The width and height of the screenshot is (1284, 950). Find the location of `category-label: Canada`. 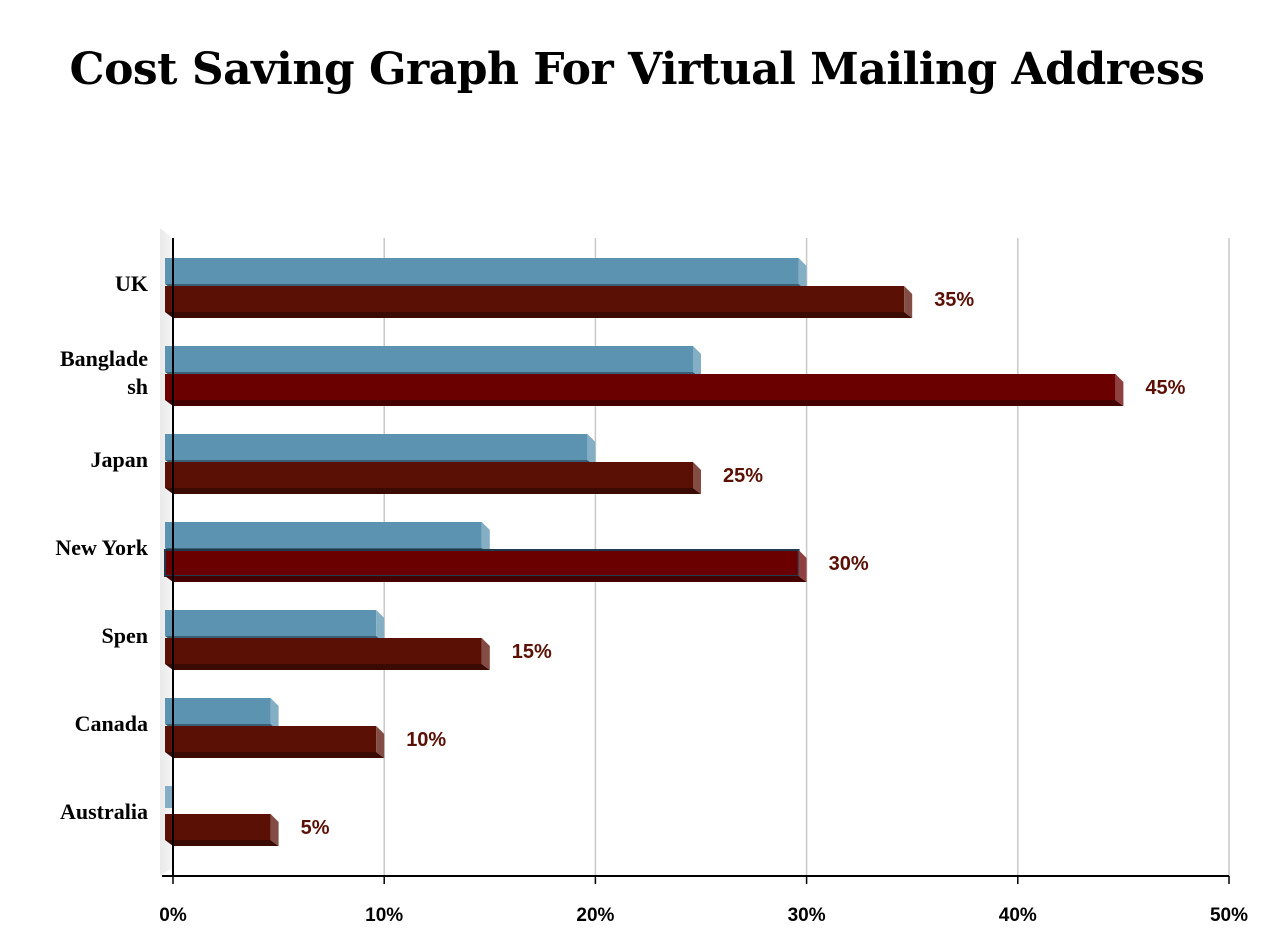

category-label: Canada is located at coordinates (111, 723).